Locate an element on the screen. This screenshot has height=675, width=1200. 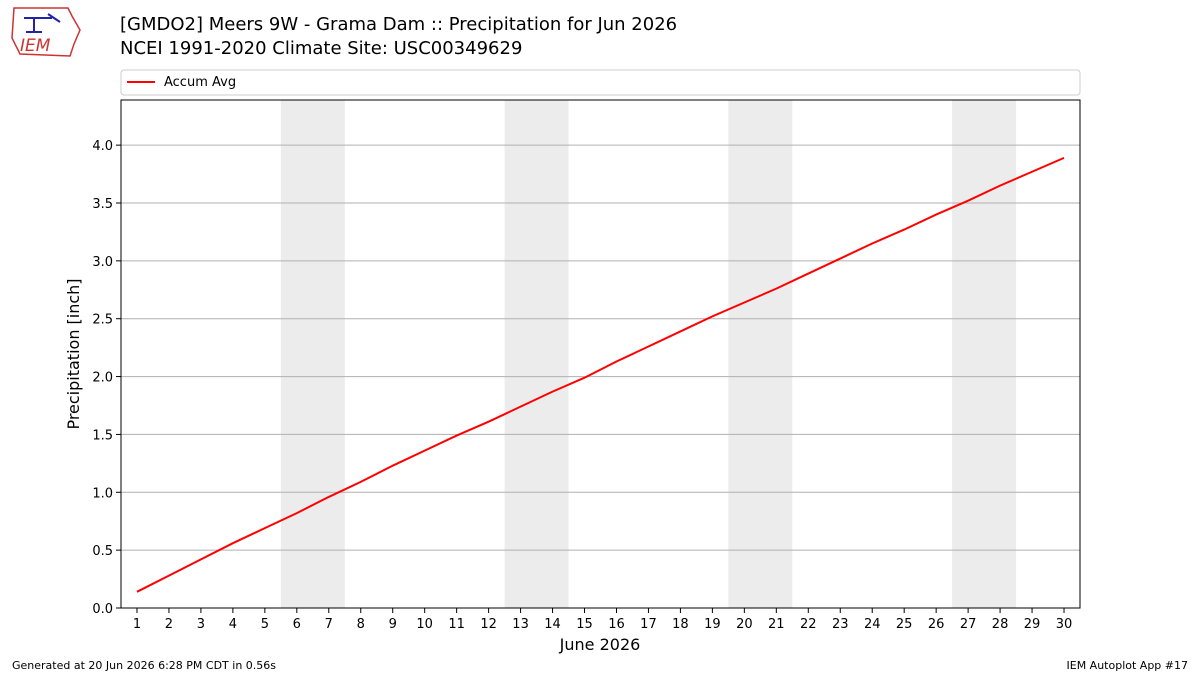
x-tick-label: 6 is located at coordinates (297, 624).